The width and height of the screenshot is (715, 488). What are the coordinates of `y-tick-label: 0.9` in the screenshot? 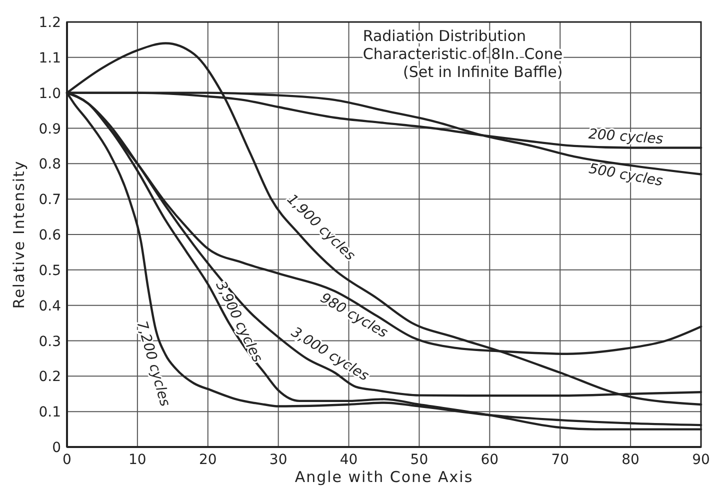 It's located at (49, 129).